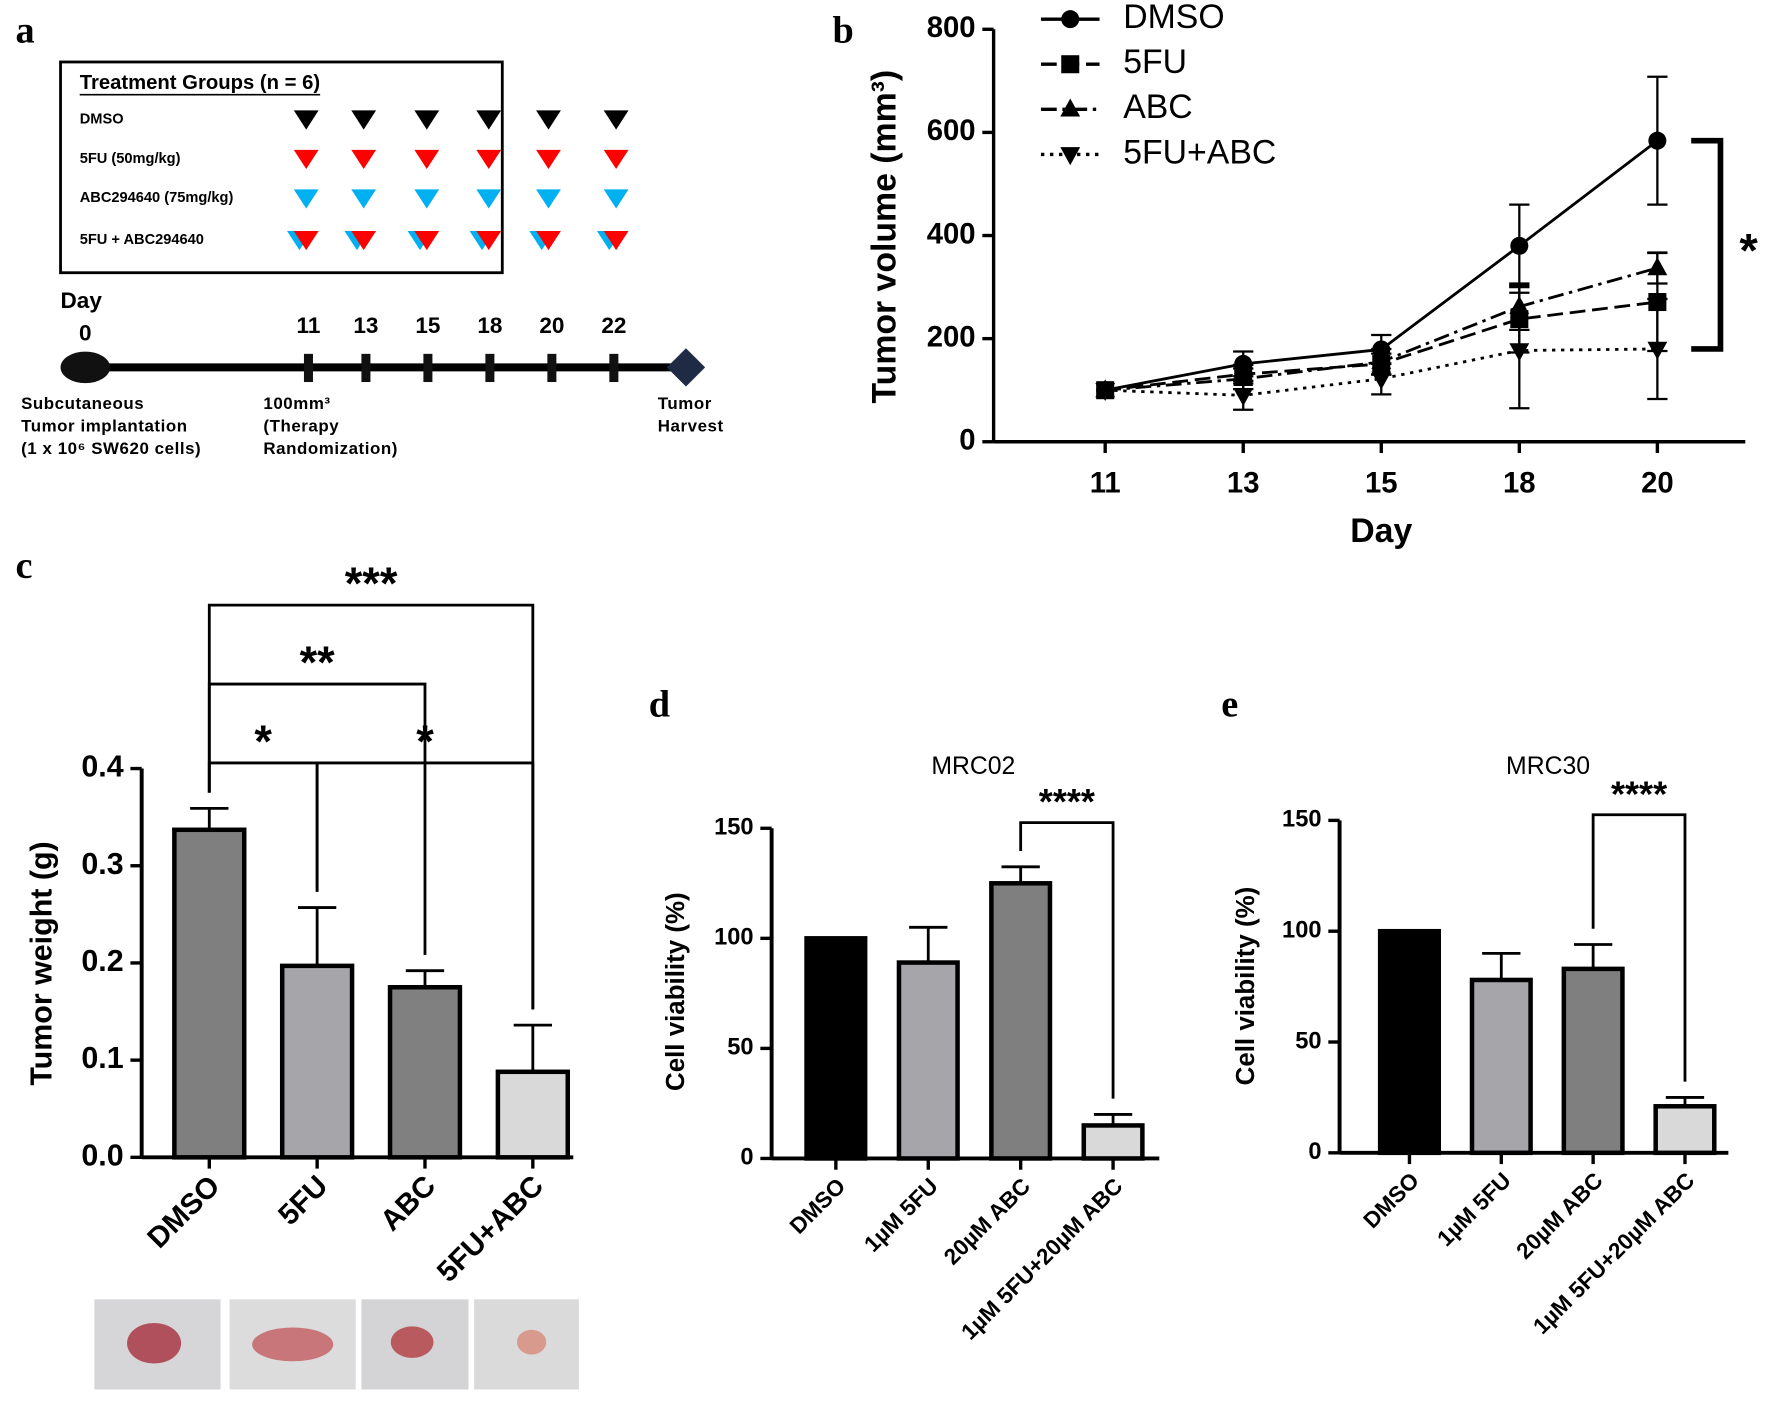 The height and width of the screenshot is (1403, 1772). I want to click on timeline-note: Subcutaneous, so click(82, 403).